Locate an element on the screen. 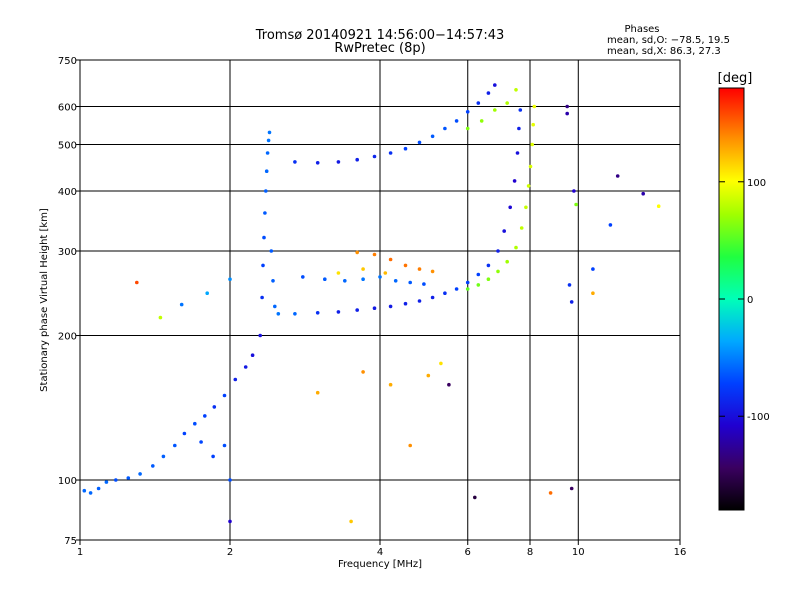  y-tick-label: 750 is located at coordinates (67, 61).